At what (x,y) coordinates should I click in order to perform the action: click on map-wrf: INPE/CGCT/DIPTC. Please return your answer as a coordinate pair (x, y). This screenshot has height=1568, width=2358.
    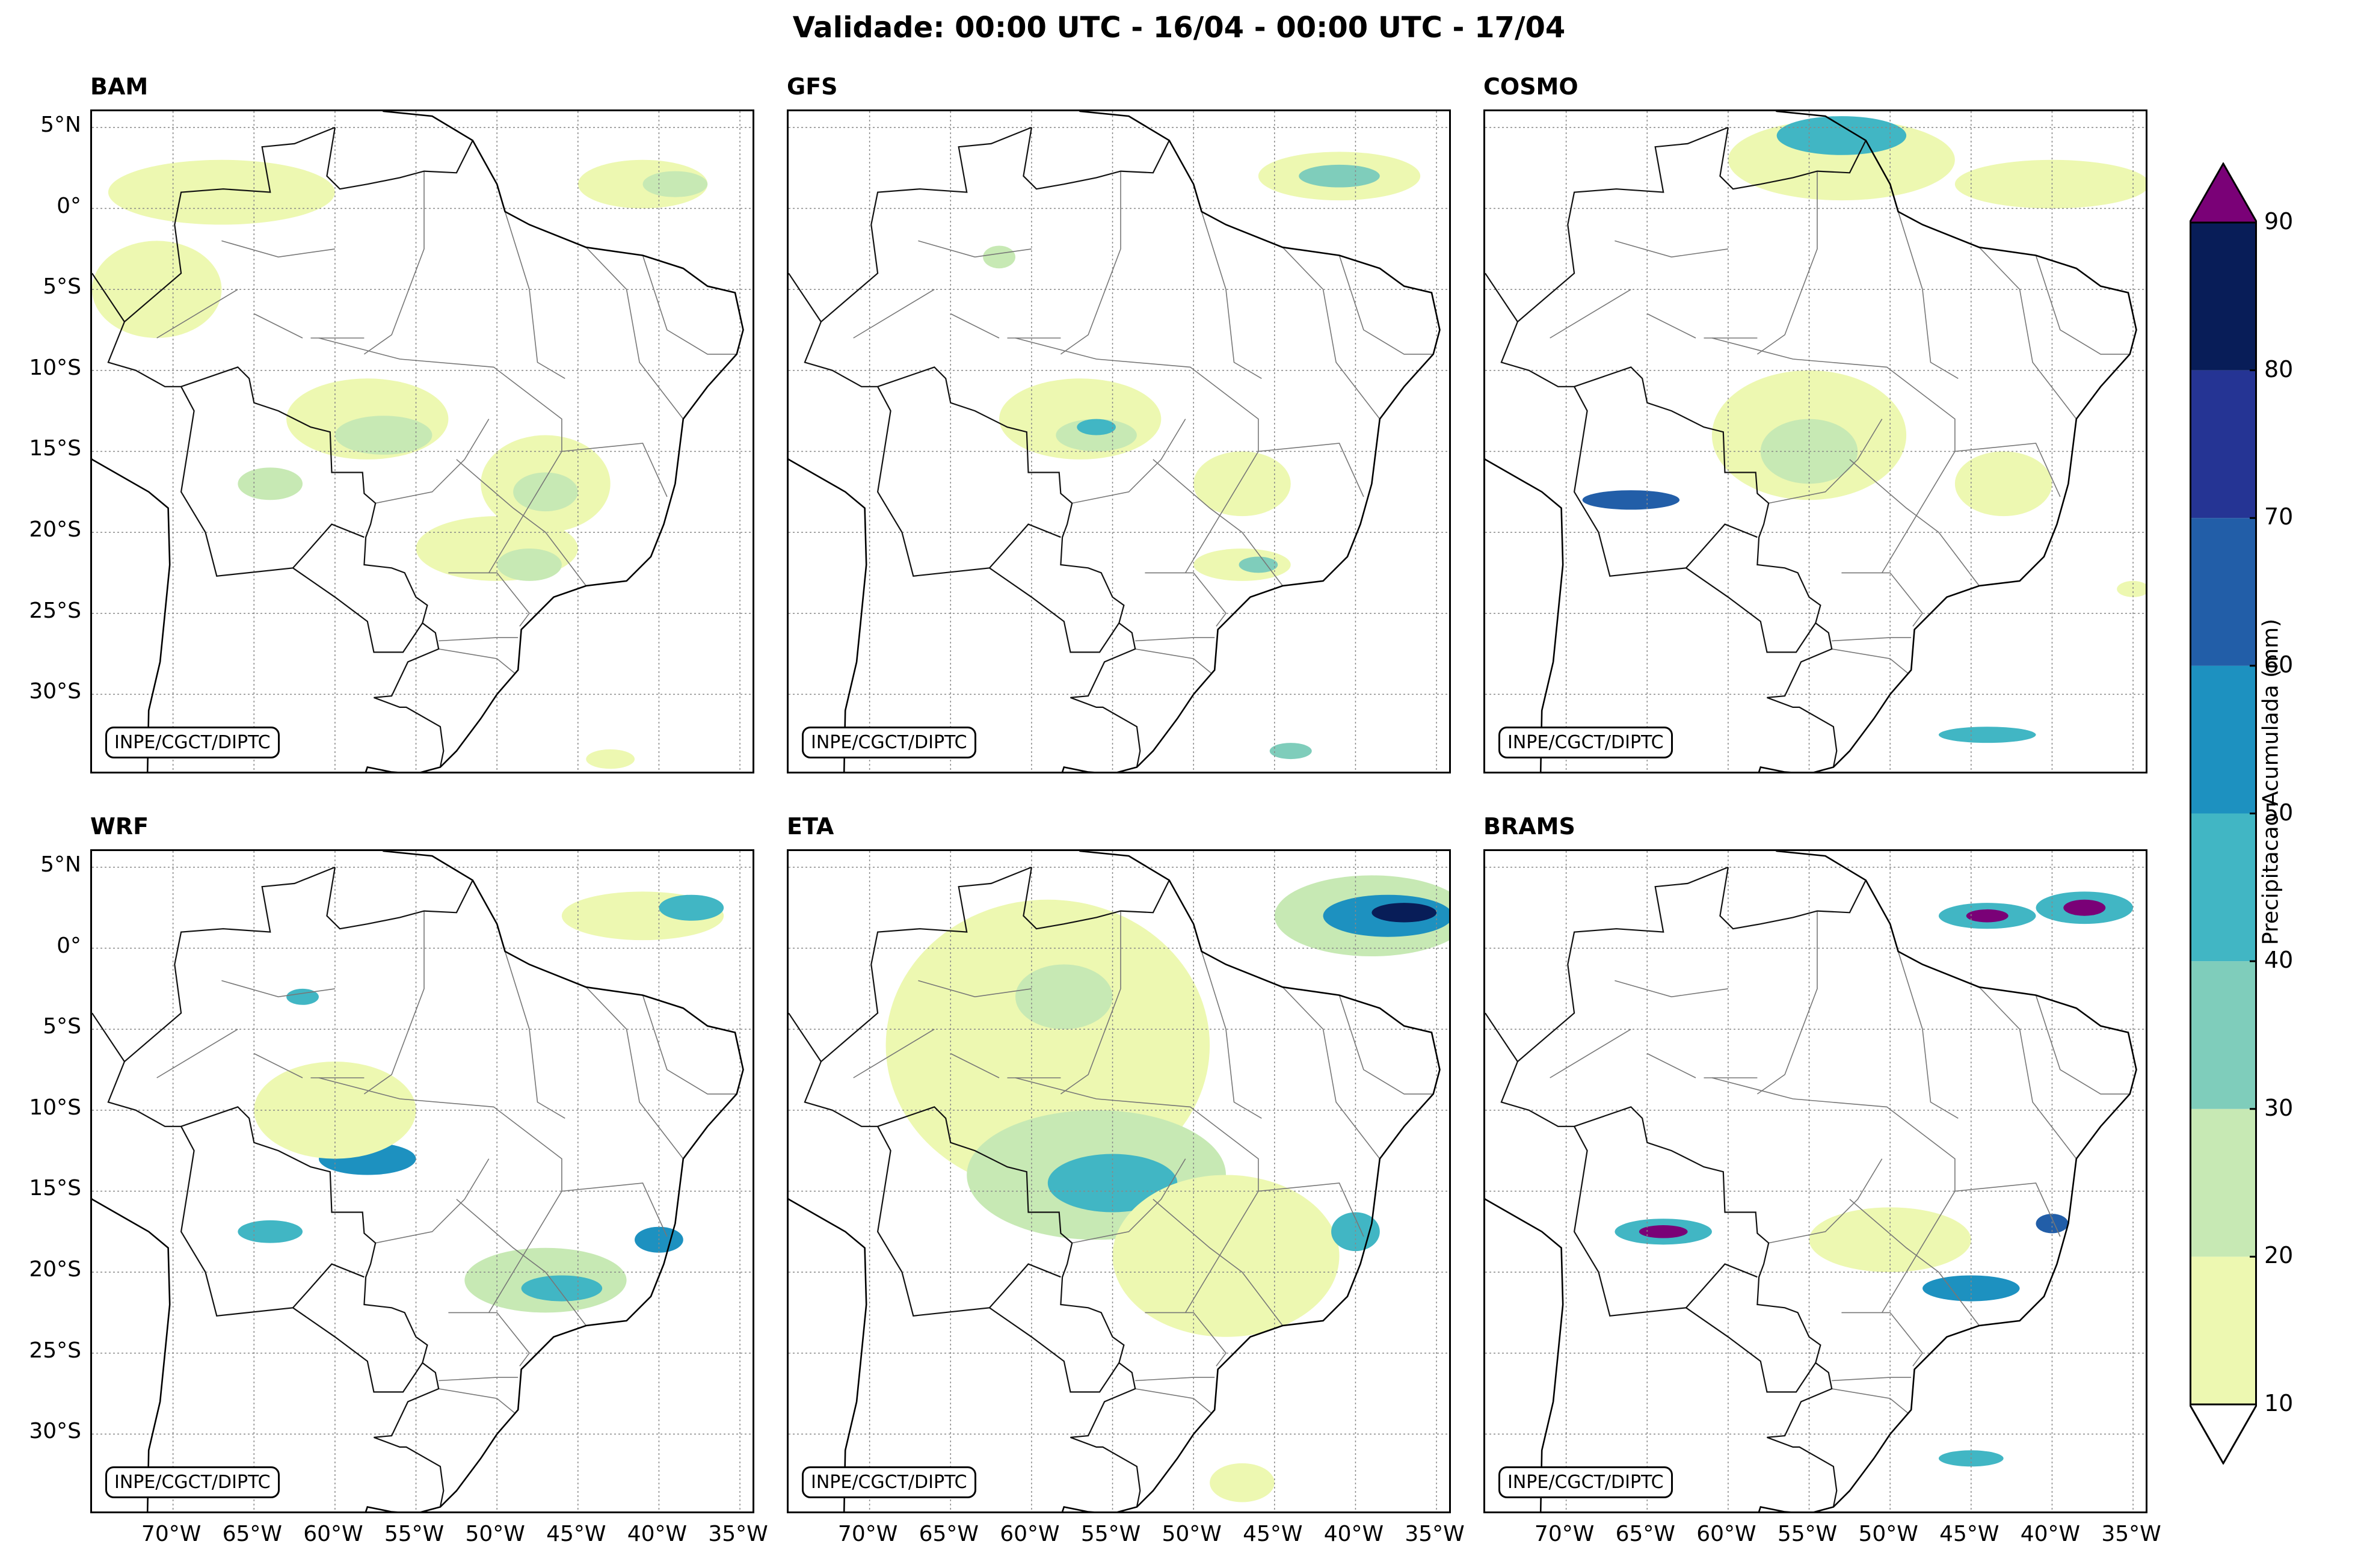
    Looking at the image, I should click on (422, 1181).